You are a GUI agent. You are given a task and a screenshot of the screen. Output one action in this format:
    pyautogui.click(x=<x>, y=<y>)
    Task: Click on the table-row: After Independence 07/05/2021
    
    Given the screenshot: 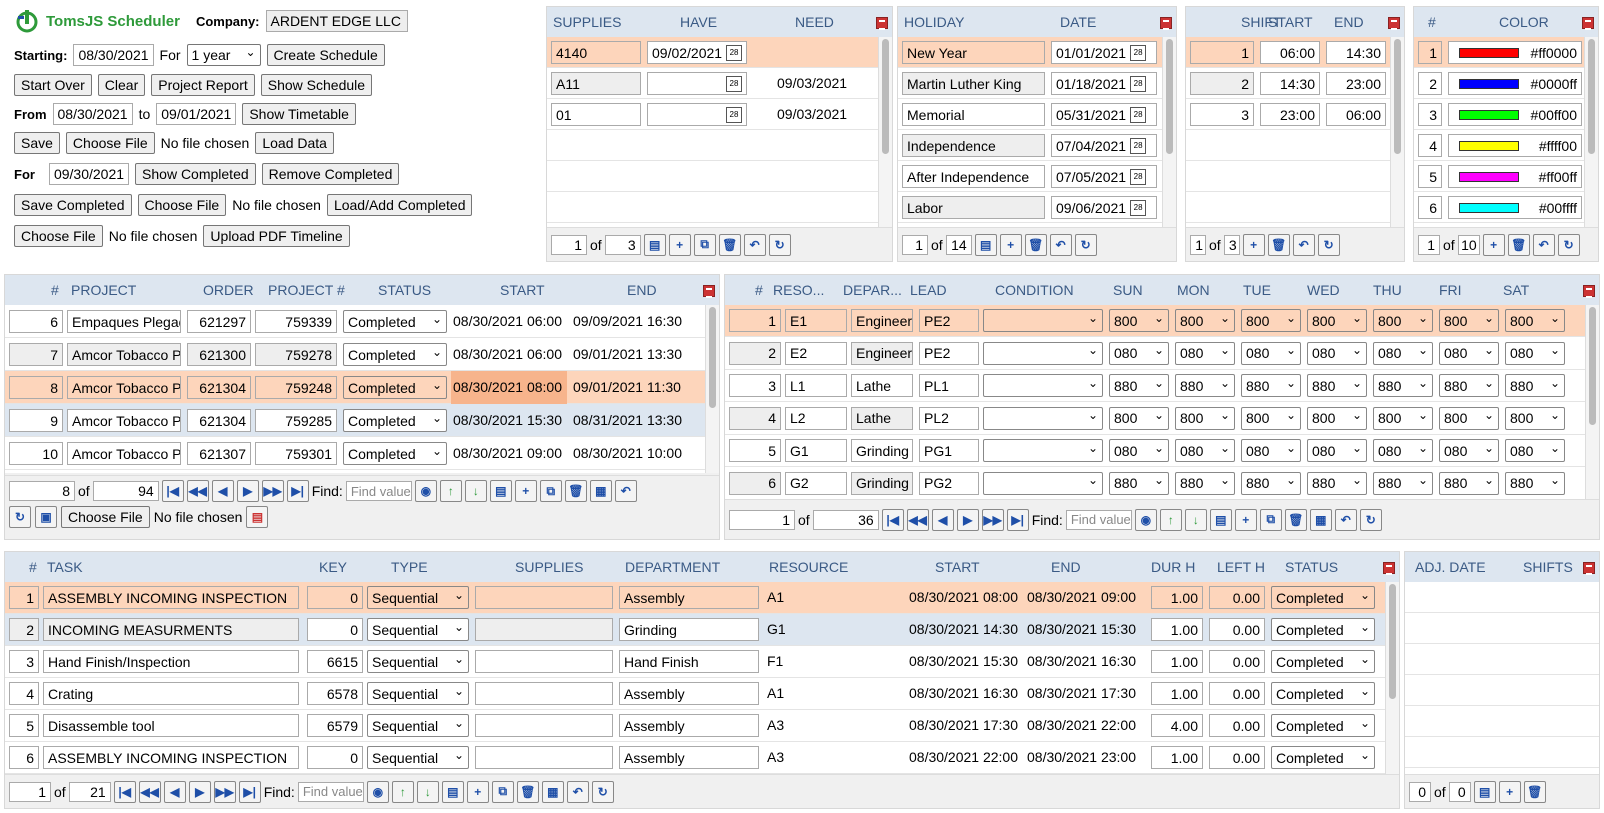 What is the action you would take?
    pyautogui.click(x=1030, y=176)
    